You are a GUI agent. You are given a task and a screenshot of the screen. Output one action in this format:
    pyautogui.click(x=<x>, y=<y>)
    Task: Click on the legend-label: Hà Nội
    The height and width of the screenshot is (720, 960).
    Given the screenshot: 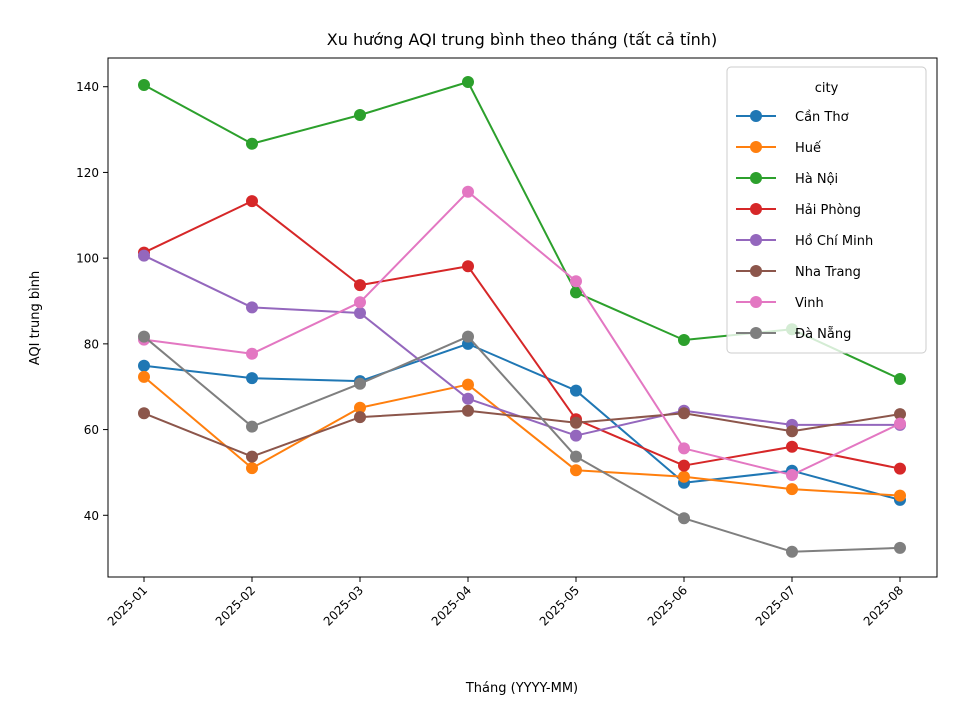 What is the action you would take?
    pyautogui.click(x=816, y=179)
    